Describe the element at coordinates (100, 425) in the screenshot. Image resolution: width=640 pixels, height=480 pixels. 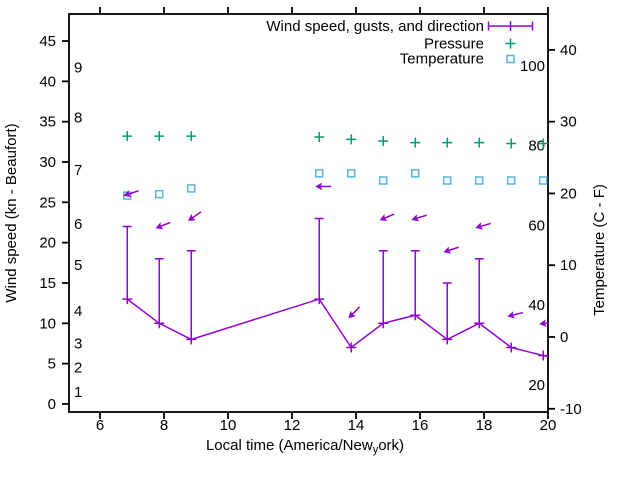
I see `x-axis-tick-label: 6` at that location.